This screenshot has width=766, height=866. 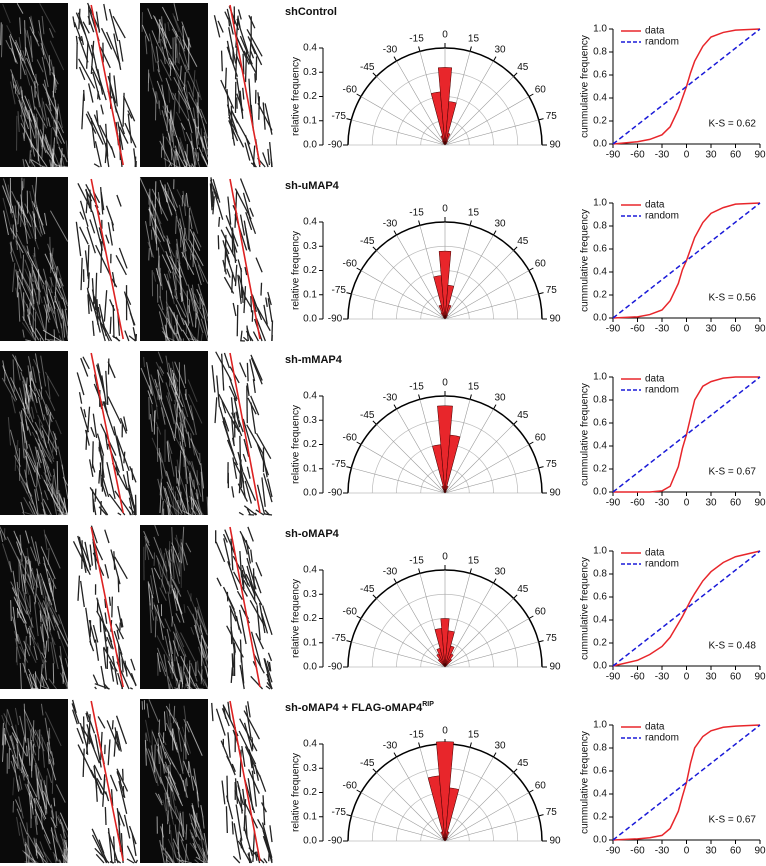 What do you see at coordinates (296, 792) in the screenshot?
I see `y-axis-label: relative frequency` at bounding box center [296, 792].